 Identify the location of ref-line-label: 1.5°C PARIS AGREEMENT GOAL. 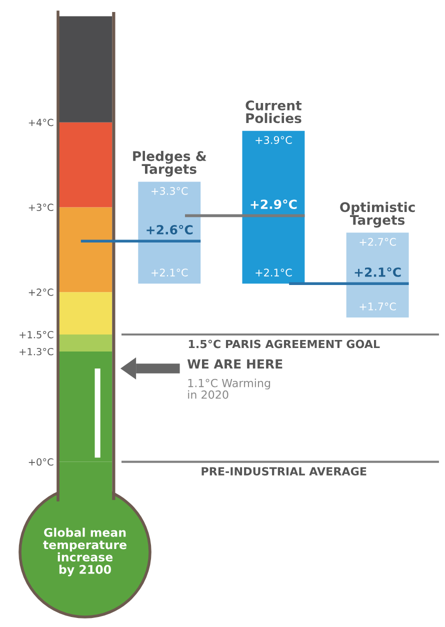
(284, 344).